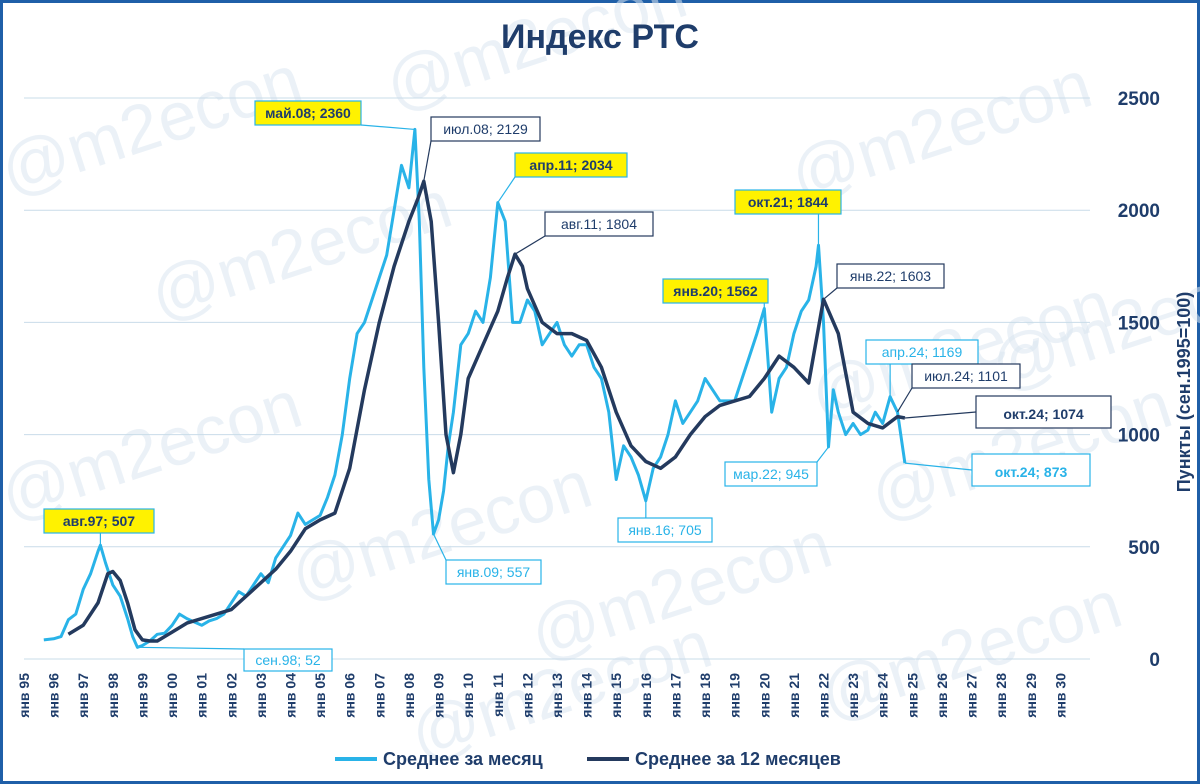 This screenshot has height=784, width=1200. What do you see at coordinates (1154, 660) in the screenshot?
I see `y-tick-label: 0` at bounding box center [1154, 660].